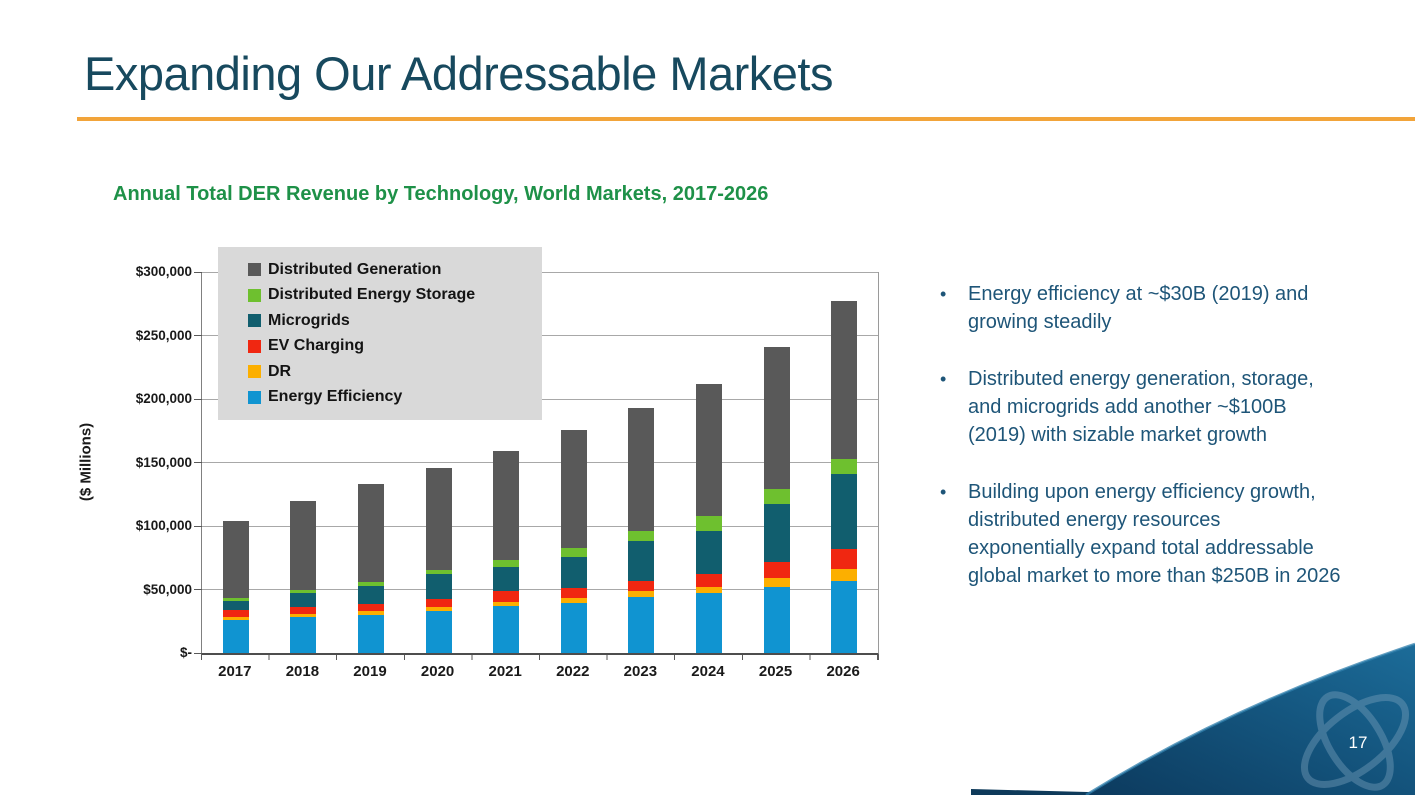  I want to click on ribbon-band, so click(1250, 719).